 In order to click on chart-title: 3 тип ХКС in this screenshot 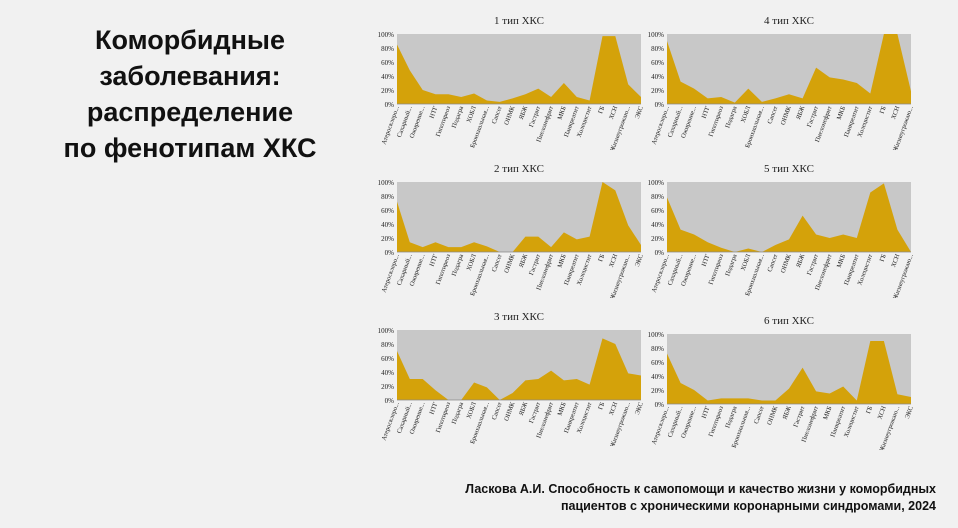, I will do `click(519, 317)`.